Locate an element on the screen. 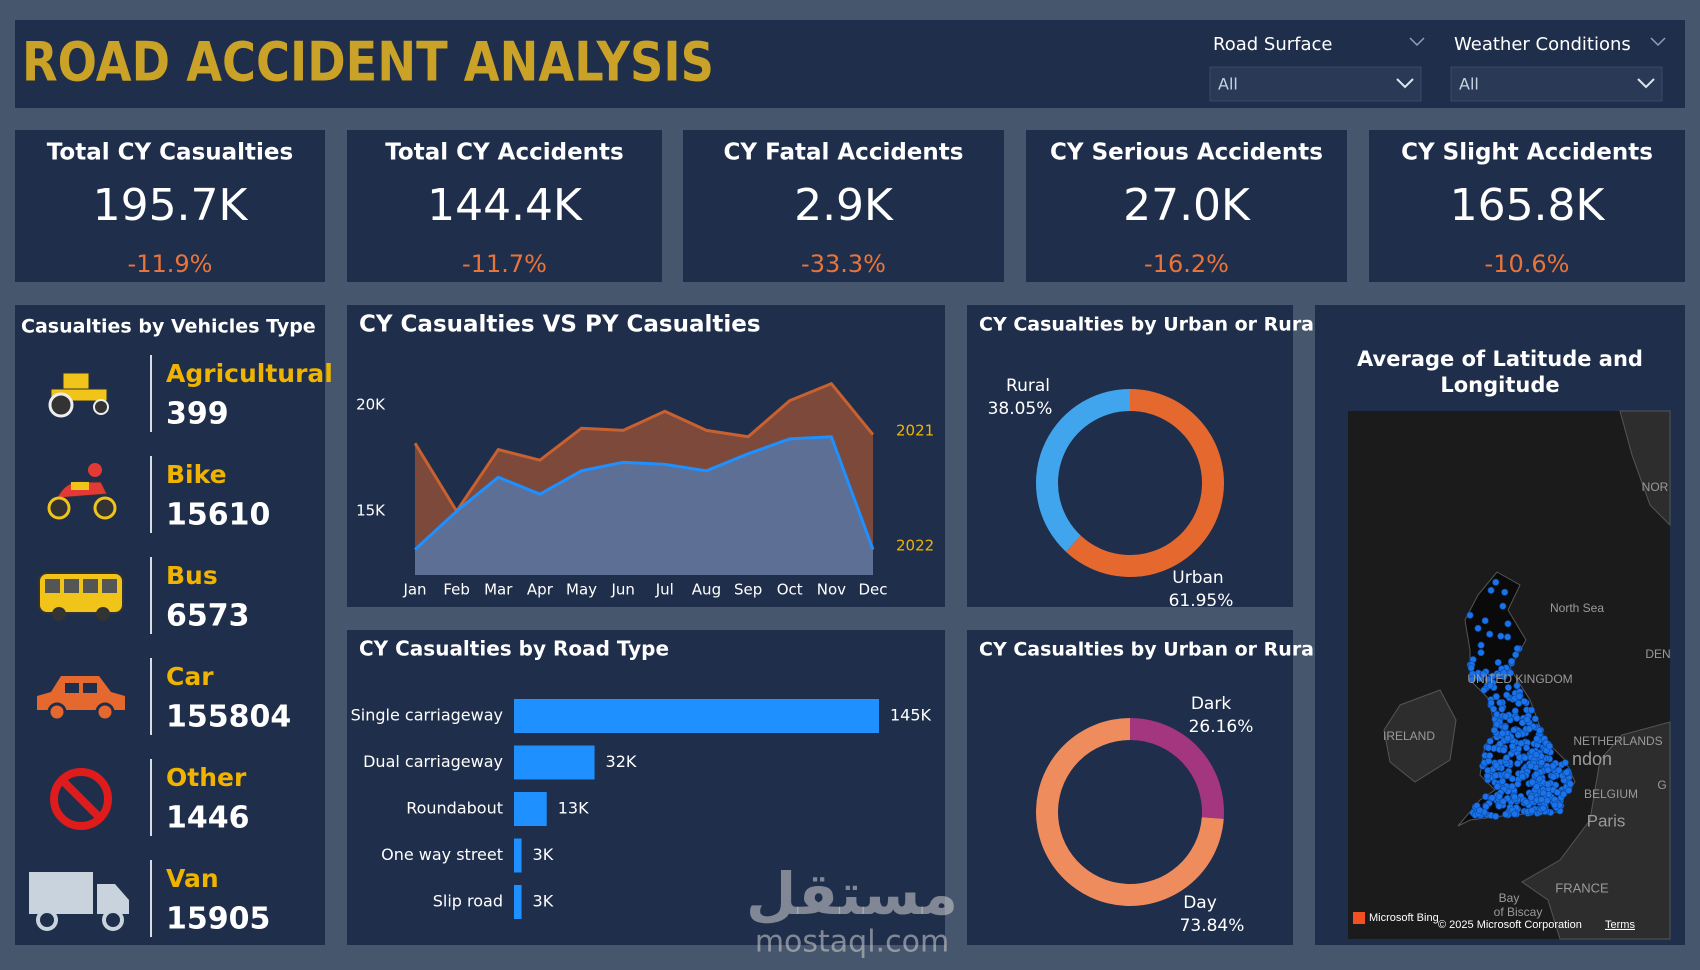  map-label: G is located at coordinates (1661, 785).